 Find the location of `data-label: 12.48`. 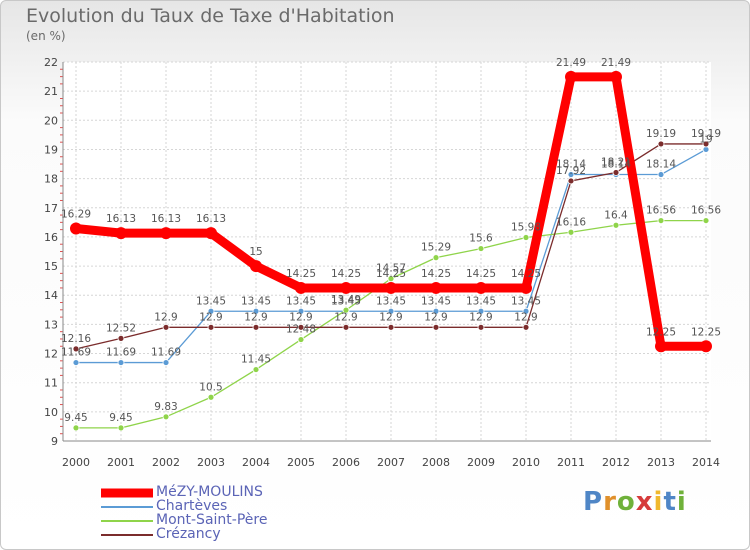

data-label: 12.48 is located at coordinates (301, 330).